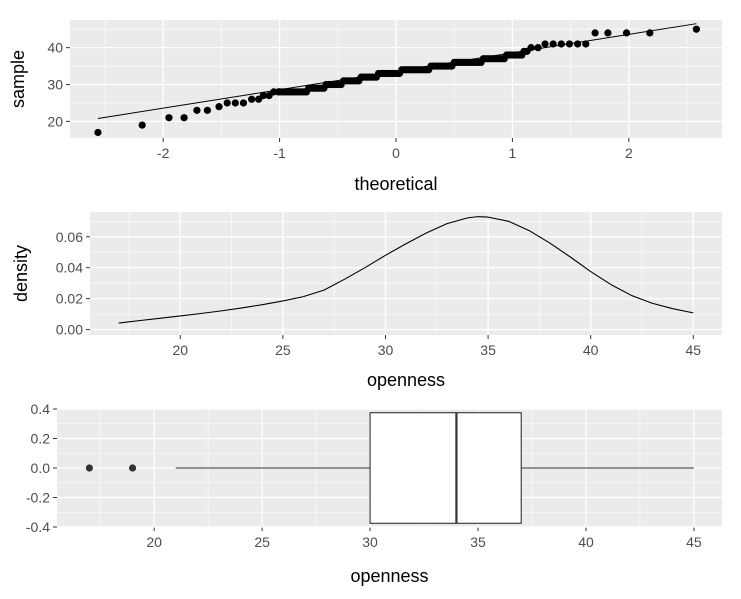 The width and height of the screenshot is (741, 599). I want to click on y-tick-label: 0.0, so click(41, 468).